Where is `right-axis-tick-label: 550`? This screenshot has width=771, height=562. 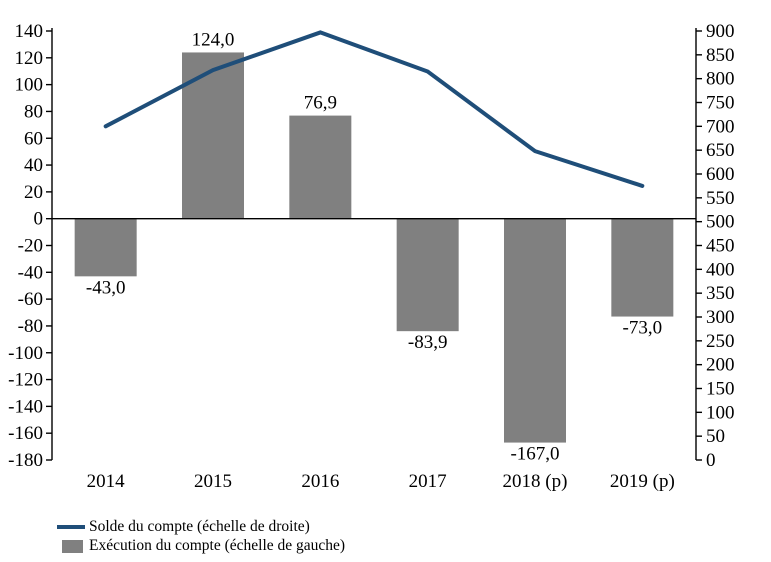 right-axis-tick-label: 550 is located at coordinates (720, 198).